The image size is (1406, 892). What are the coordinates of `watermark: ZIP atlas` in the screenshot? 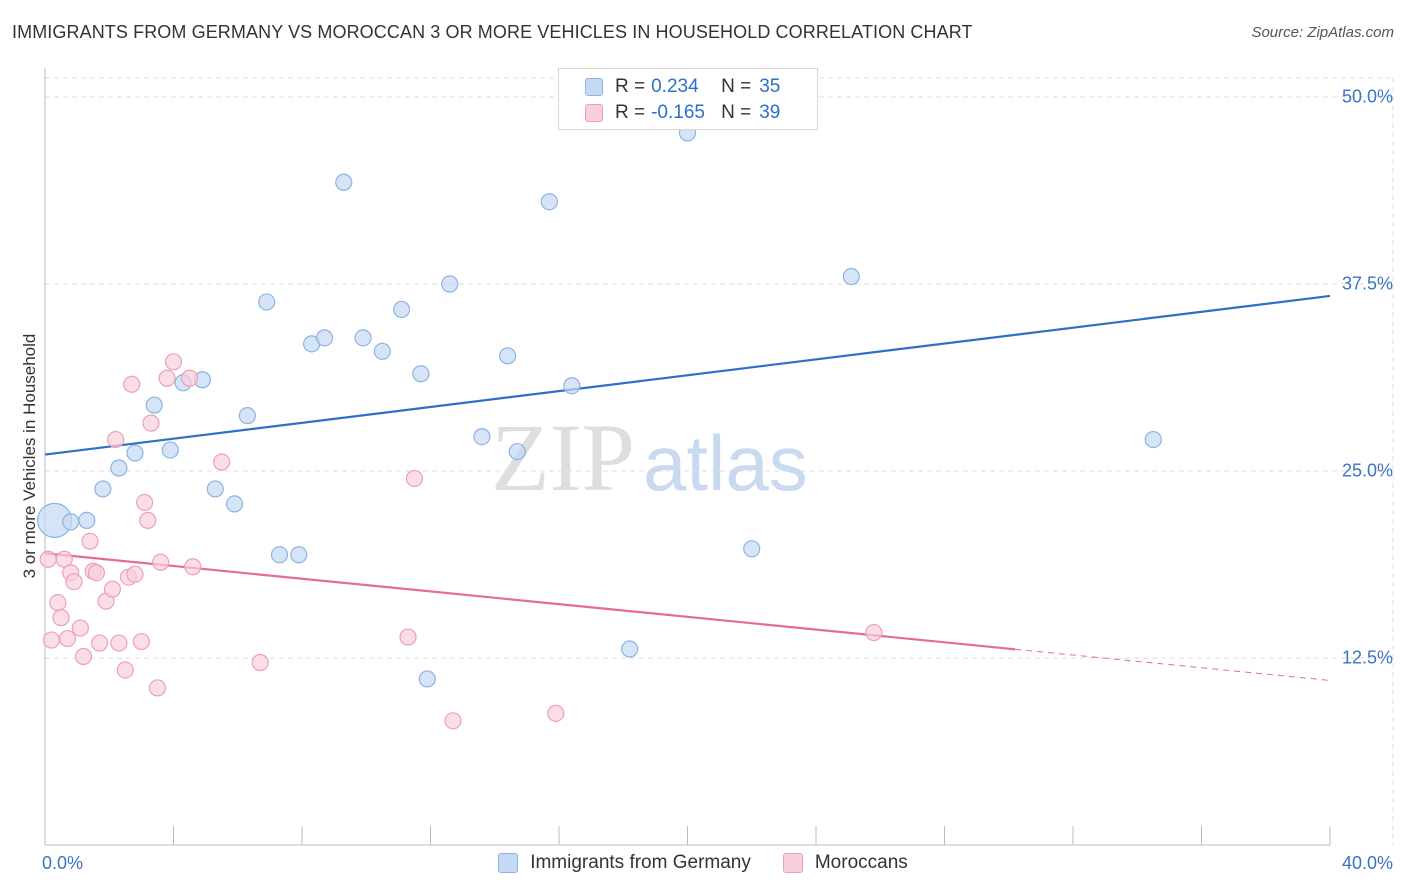 It's located at (649, 457).